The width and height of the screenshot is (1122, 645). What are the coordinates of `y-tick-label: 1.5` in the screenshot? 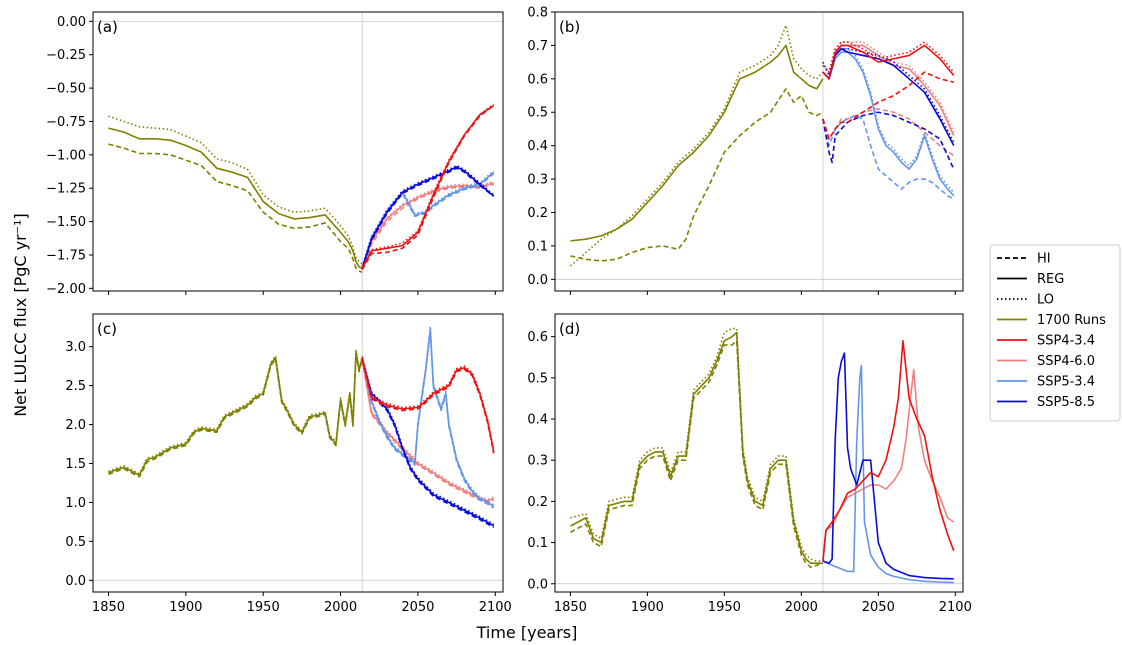 It's located at (75, 464).